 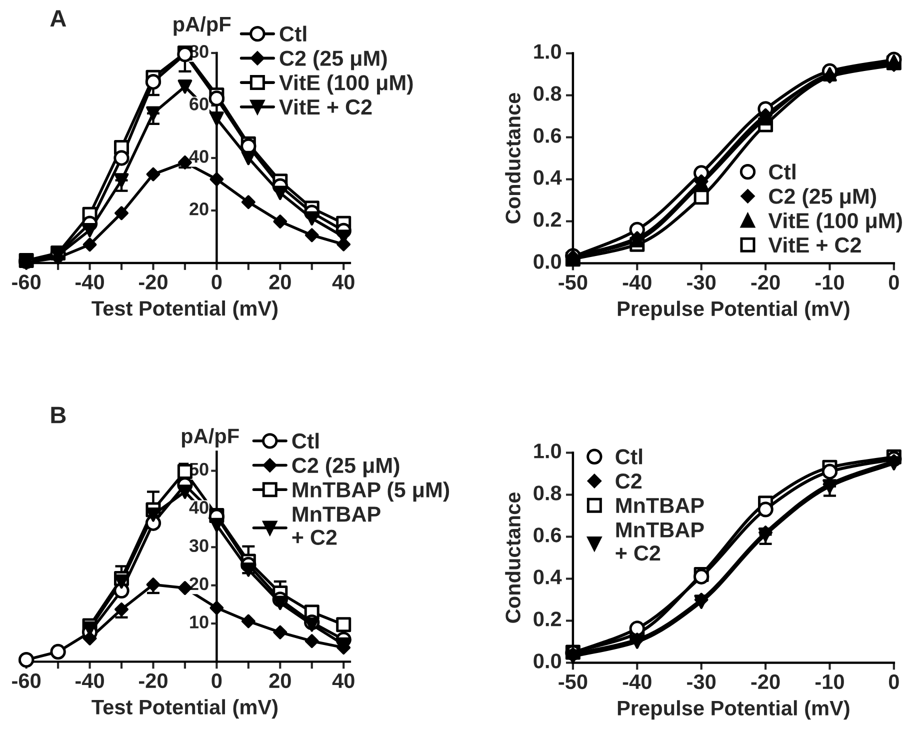 What do you see at coordinates (198, 545) in the screenshot?
I see `y-tick-label: 30` at bounding box center [198, 545].